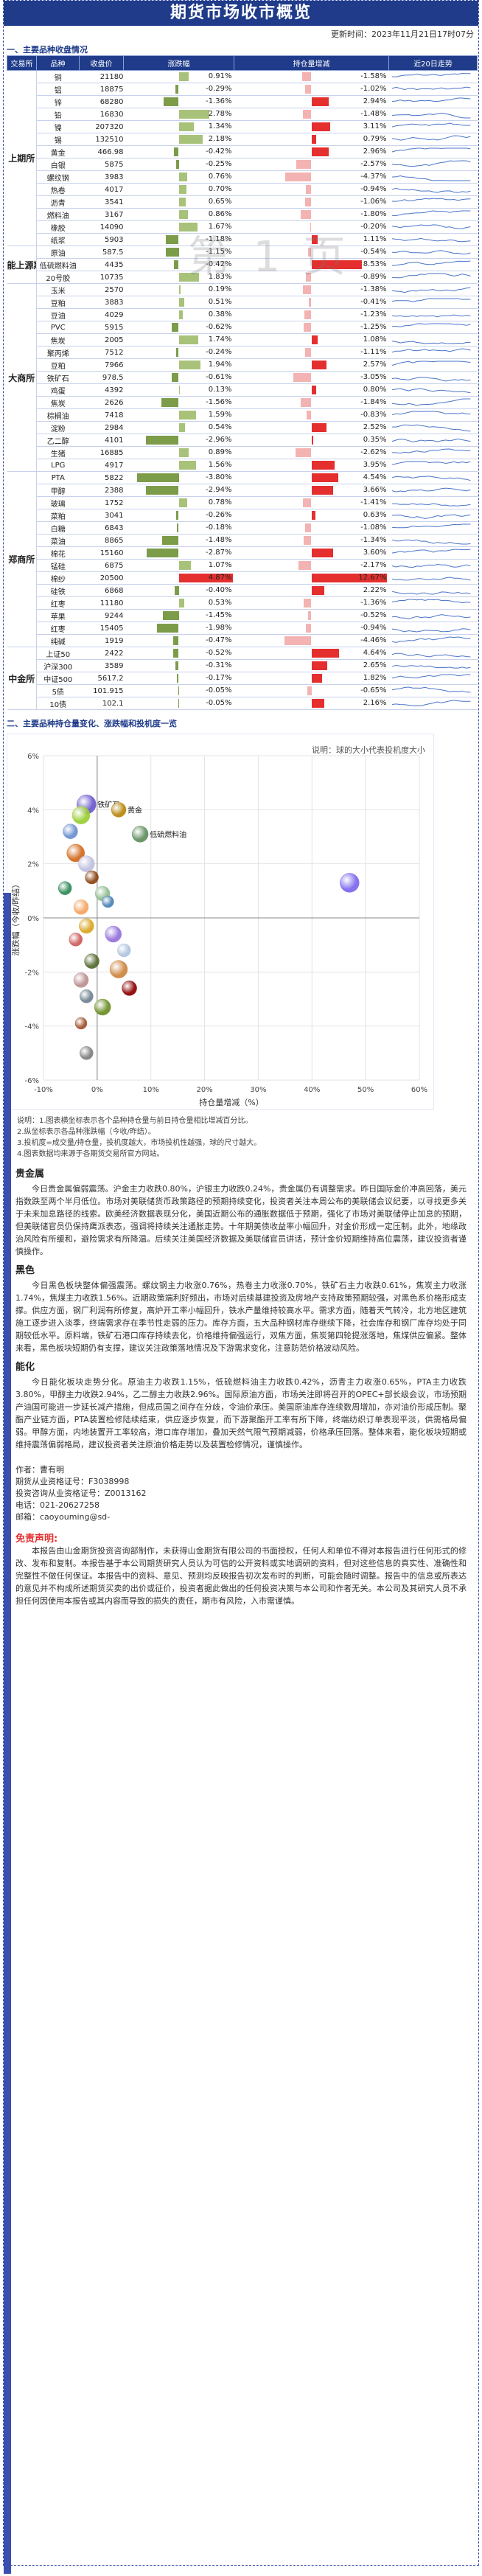 Image resolution: width=482 pixels, height=2576 pixels. What do you see at coordinates (22, 63) in the screenshot?
I see `col-header: 交易所` at bounding box center [22, 63].